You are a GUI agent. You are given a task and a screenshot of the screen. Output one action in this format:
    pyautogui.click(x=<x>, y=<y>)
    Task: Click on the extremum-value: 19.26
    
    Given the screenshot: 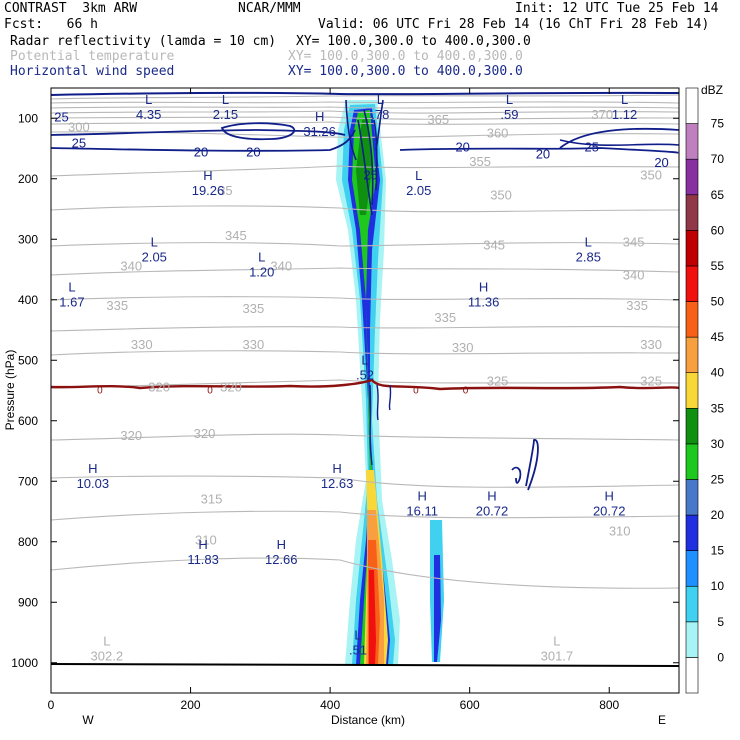 What is the action you would take?
    pyautogui.click(x=208, y=190)
    